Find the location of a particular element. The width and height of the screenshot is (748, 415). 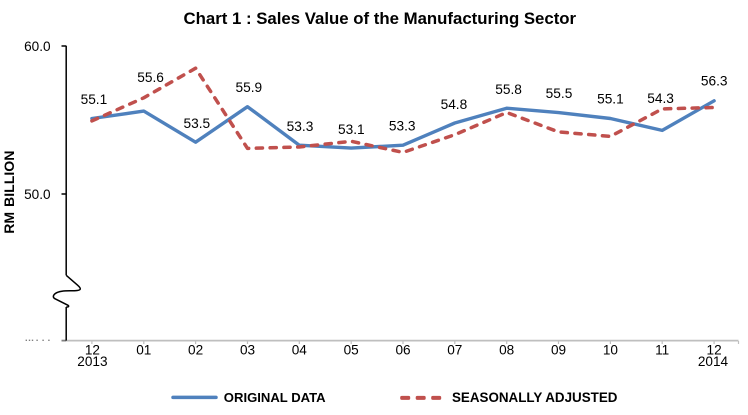

svg-text: 55.5 is located at coordinates (559, 93).